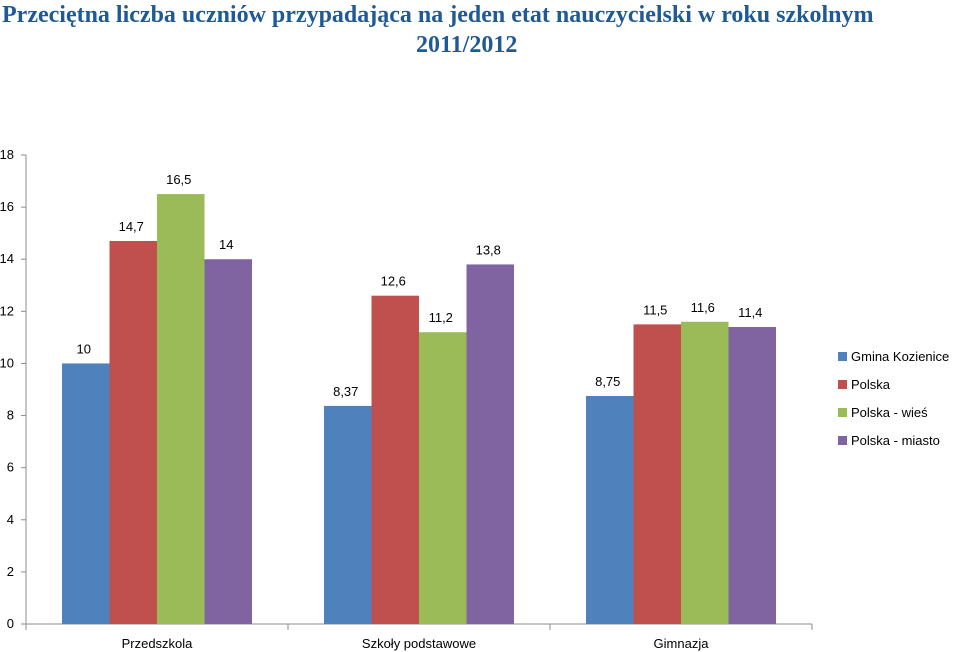 This screenshot has width=960, height=652. I want to click on bar-data-label: 11,2, so click(441, 317).